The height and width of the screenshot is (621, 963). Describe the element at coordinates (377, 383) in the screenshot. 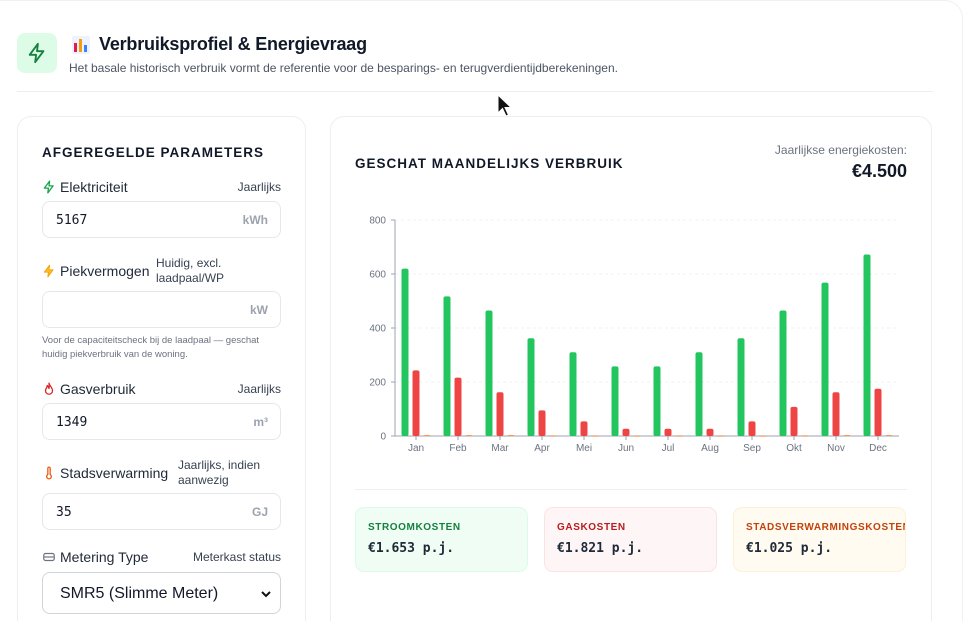

I see `y-tick-label: 200` at that location.